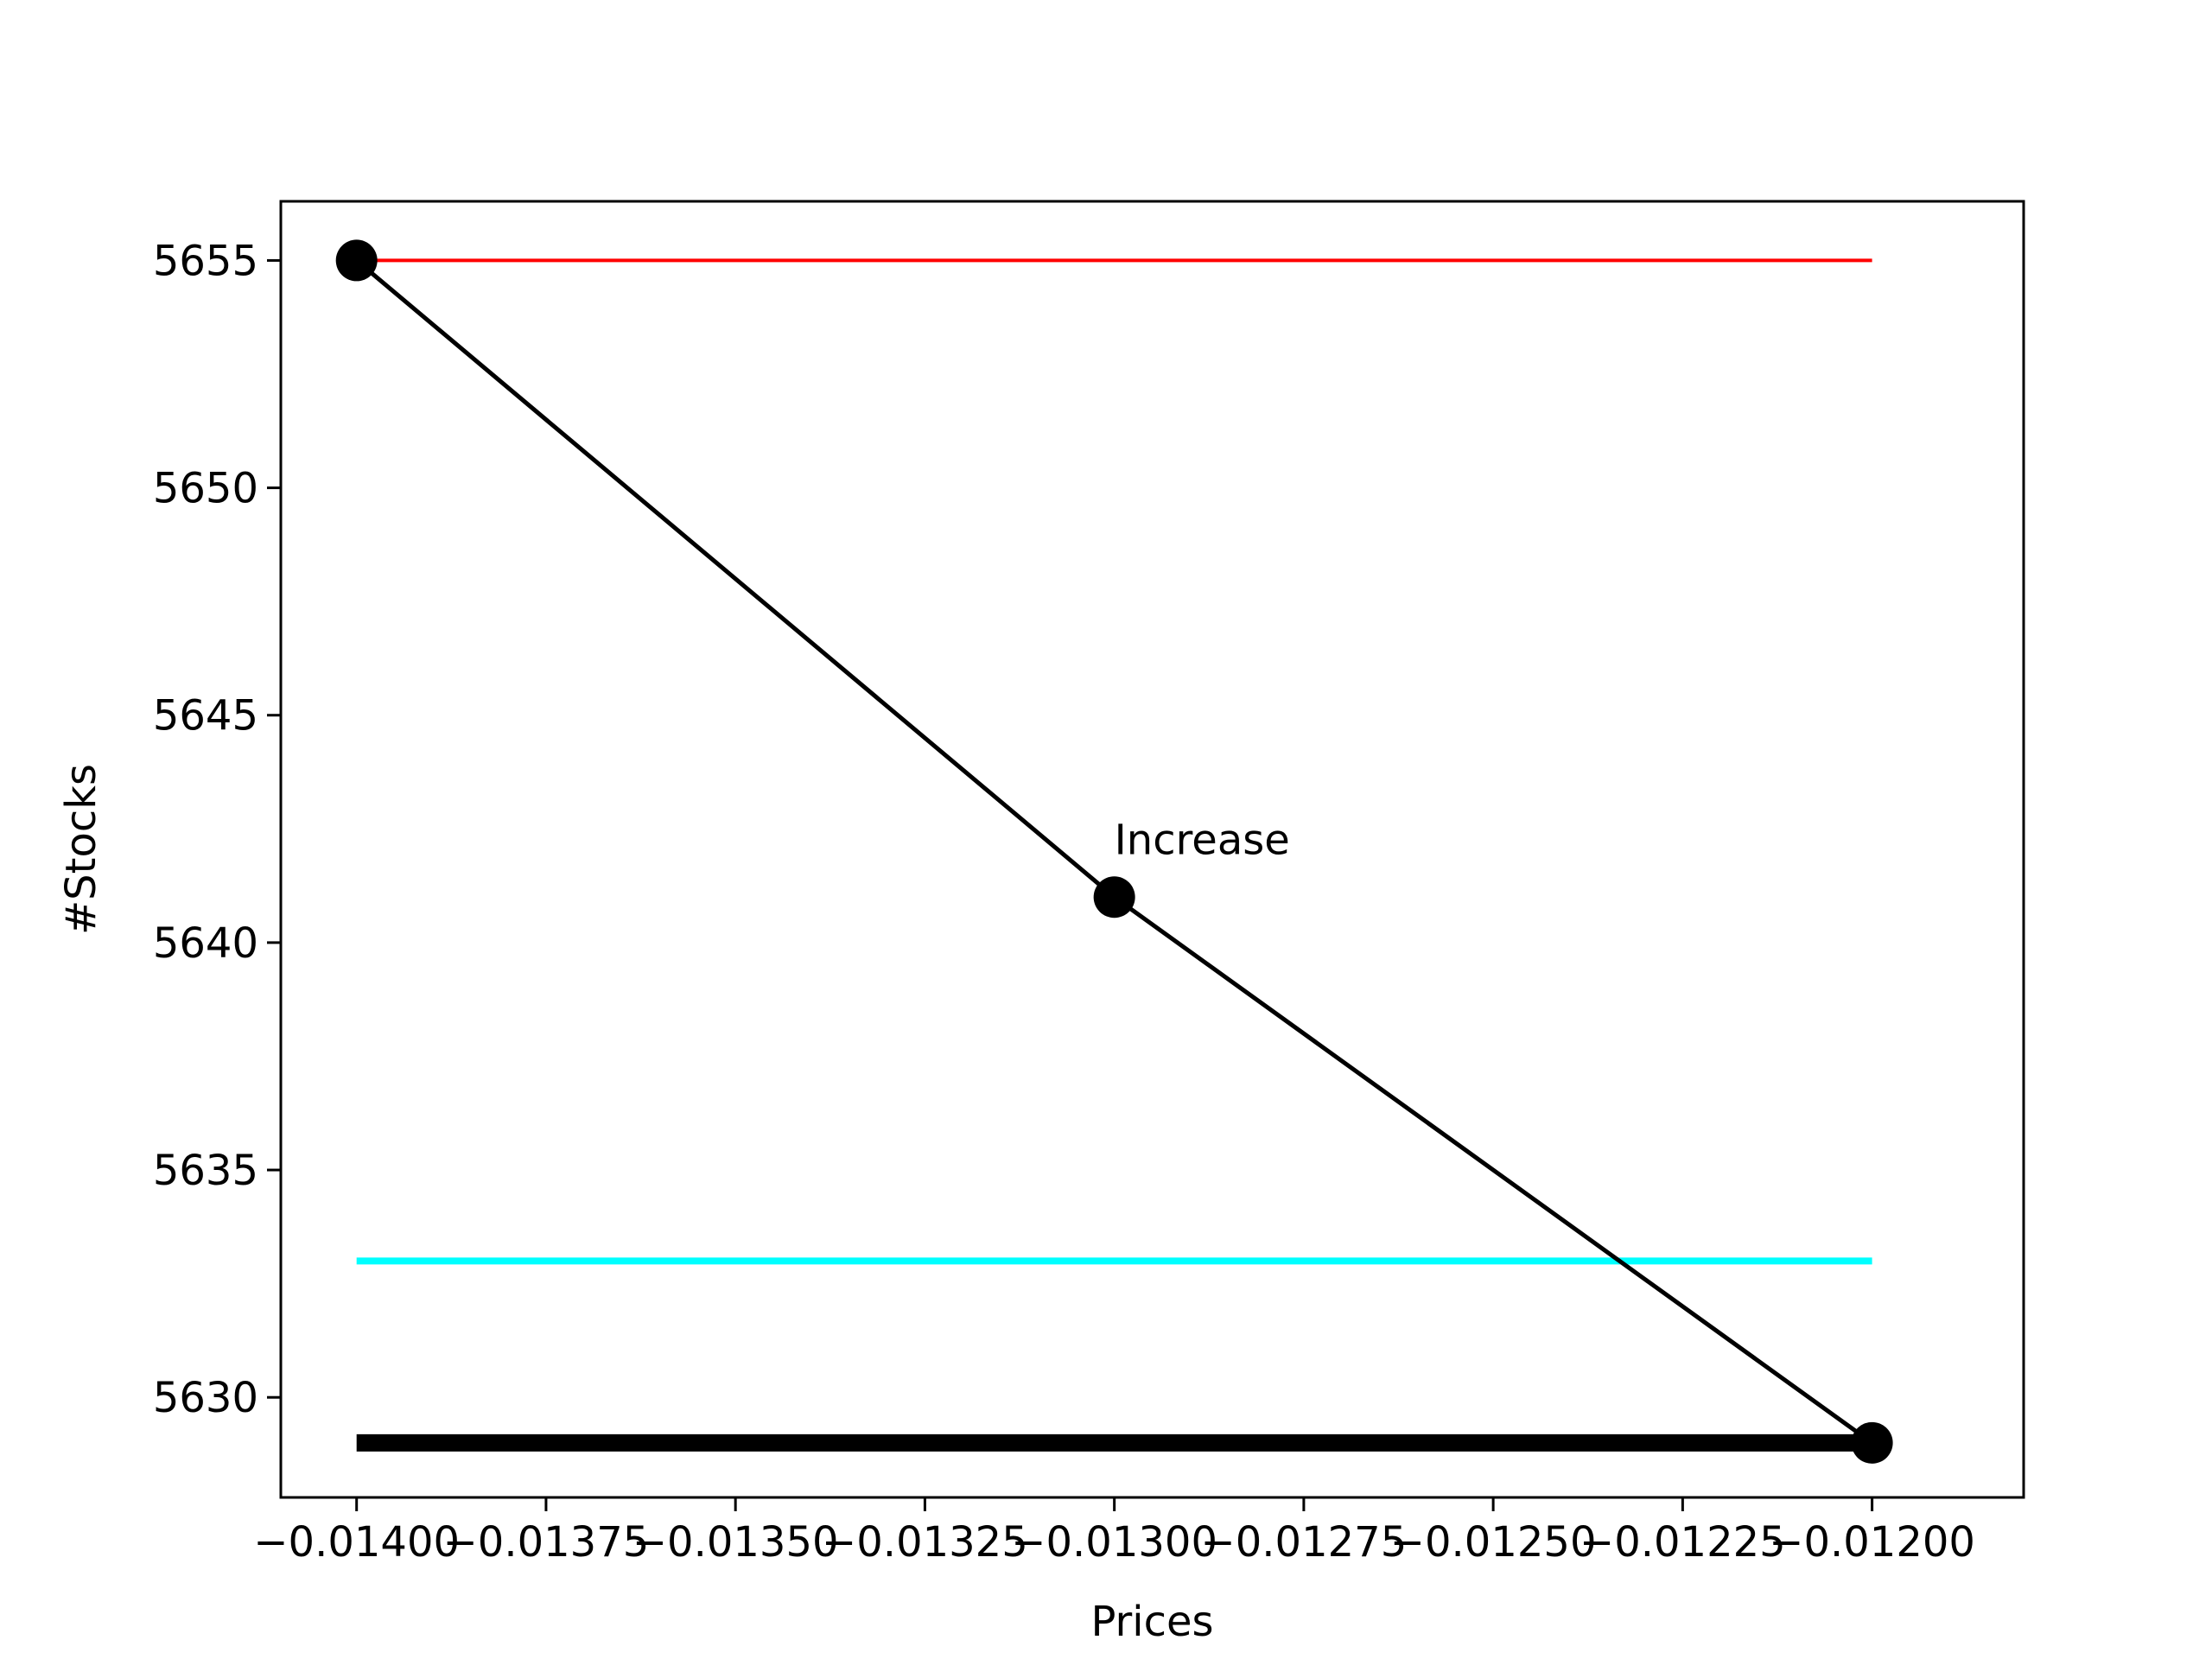 This screenshot has width=2212, height=1659. What do you see at coordinates (1304, 1542) in the screenshot?
I see `x-tick-label-5: −0.01275` at bounding box center [1304, 1542].